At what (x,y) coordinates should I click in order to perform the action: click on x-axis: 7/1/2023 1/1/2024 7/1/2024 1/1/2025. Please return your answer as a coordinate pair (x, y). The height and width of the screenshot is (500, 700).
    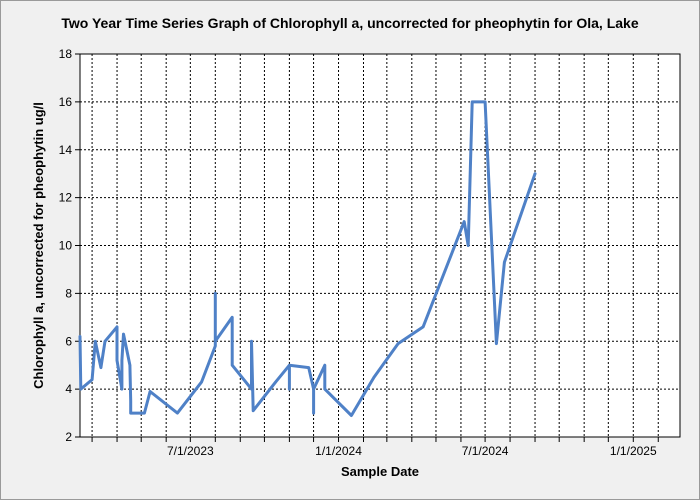
    Looking at the image, I should click on (375, 447).